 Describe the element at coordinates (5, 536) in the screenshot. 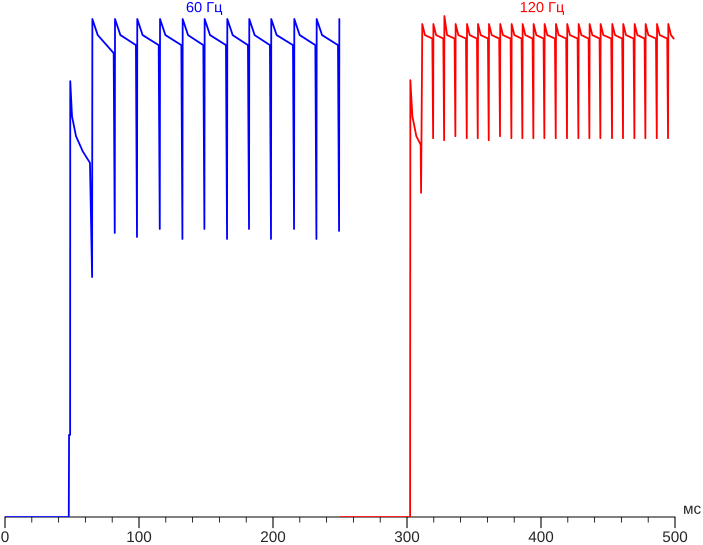

I see `x-tick-label: 0` at that location.